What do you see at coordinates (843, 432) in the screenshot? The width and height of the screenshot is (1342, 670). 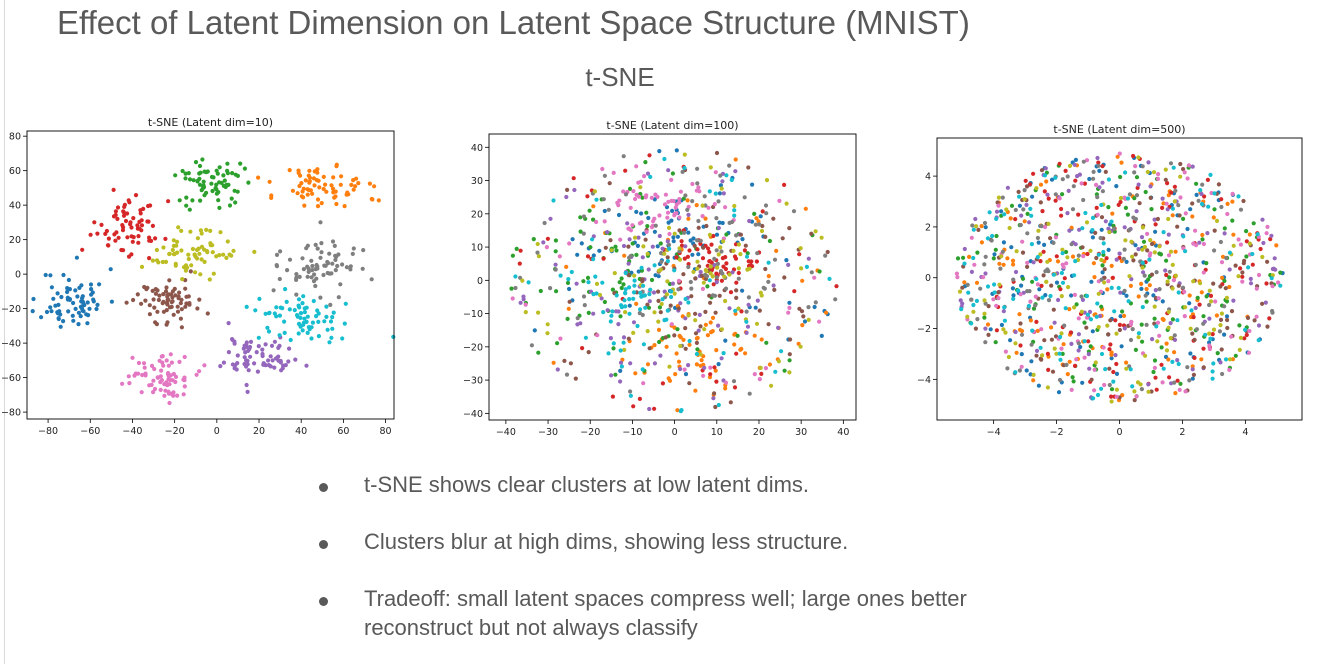 I see `x-tick-label: 40` at bounding box center [843, 432].